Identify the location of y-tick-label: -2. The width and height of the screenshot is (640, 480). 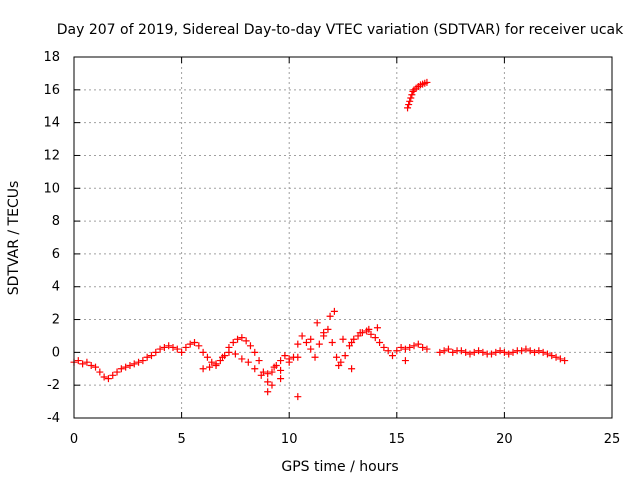
(53, 385).